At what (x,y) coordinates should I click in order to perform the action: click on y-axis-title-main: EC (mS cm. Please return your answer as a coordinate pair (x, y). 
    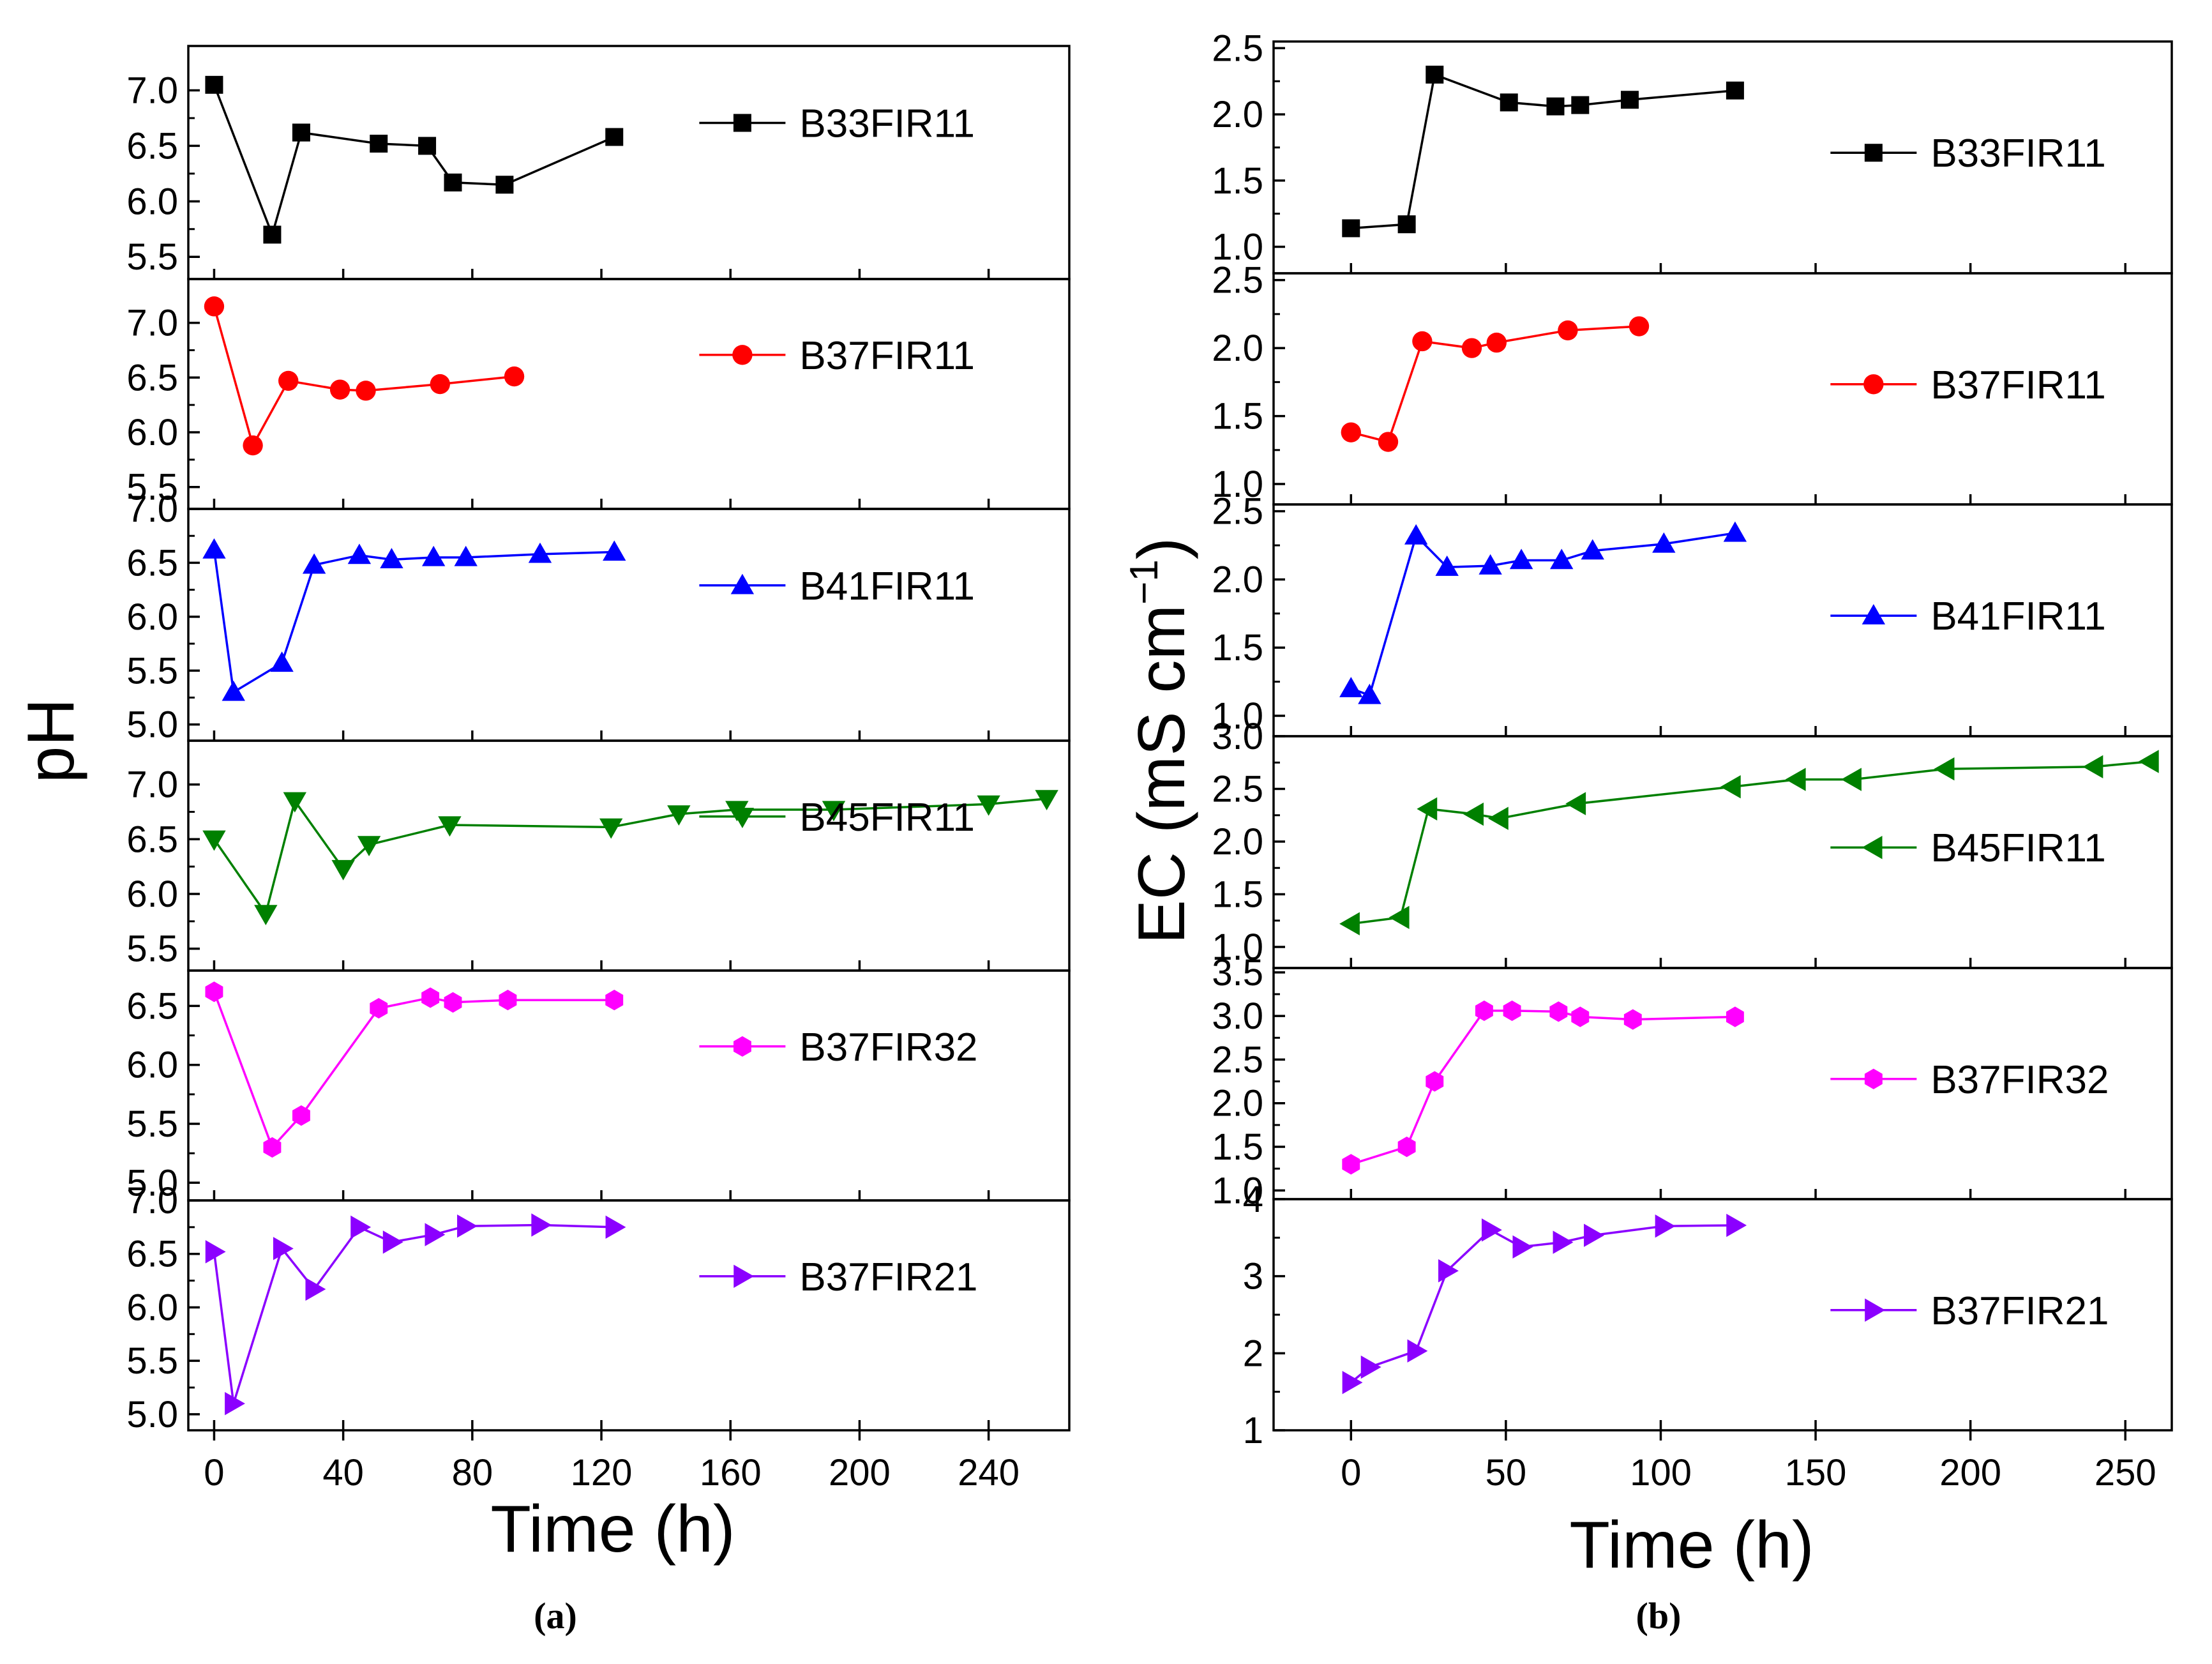
    Looking at the image, I should click on (1162, 774).